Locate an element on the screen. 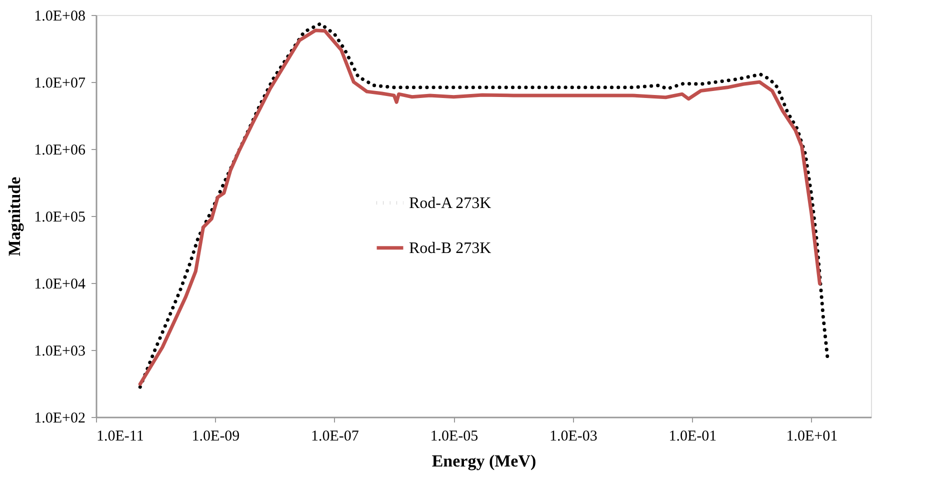  y-tick-label: 1.0E+03 is located at coordinates (60, 352).